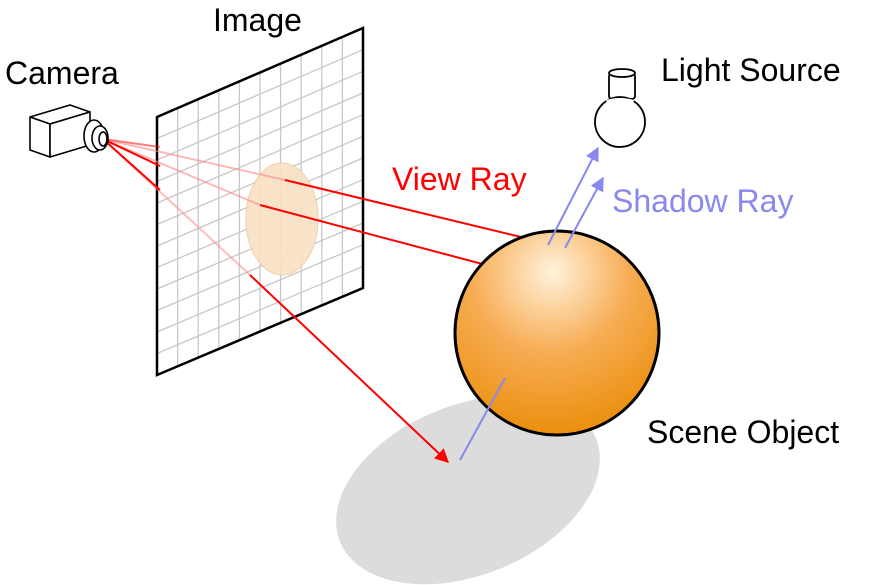  I want to click on image-plane, so click(260, 201).